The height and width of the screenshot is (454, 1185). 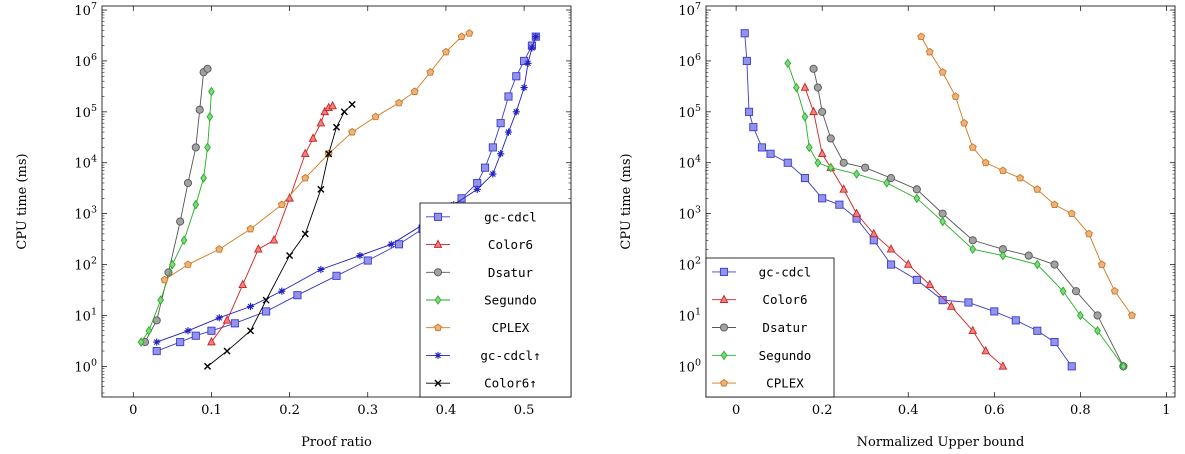 What do you see at coordinates (689, 10) in the screenshot?
I see `y-tick-label: 10⁷` at bounding box center [689, 10].